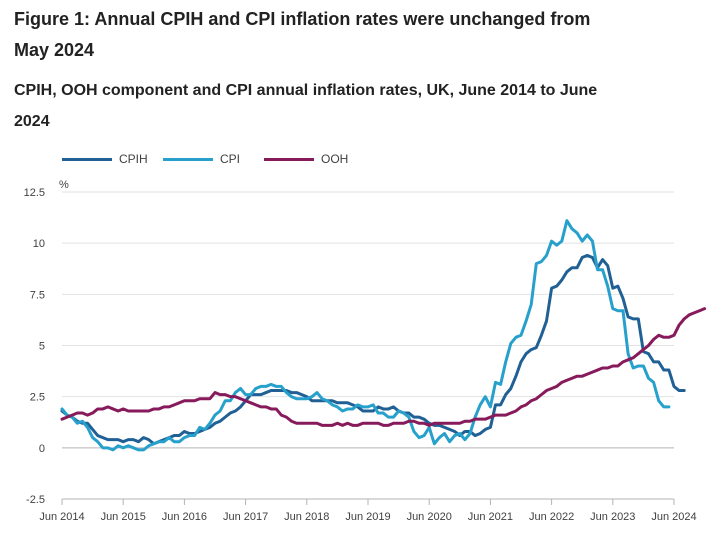 This screenshot has height=534, width=714. What do you see at coordinates (133, 159) in the screenshot?
I see `legend-label-cpih: CPIH` at bounding box center [133, 159].